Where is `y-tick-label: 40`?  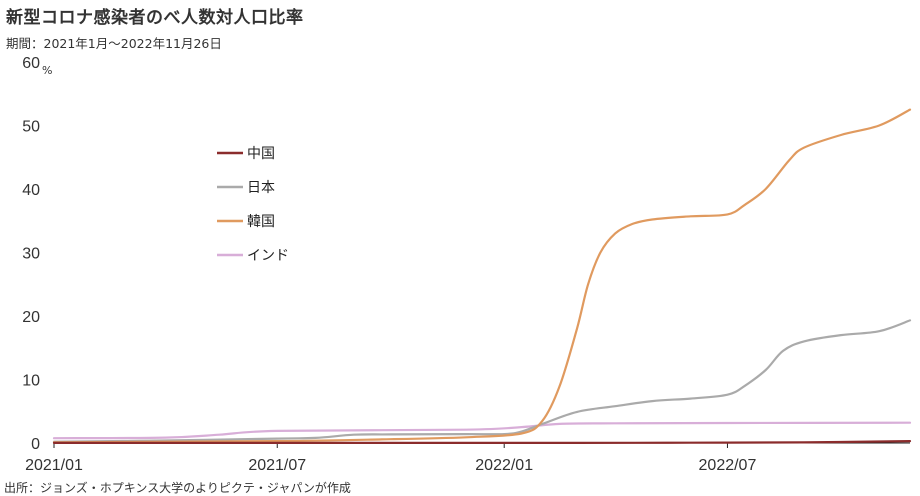
y-tick-label: 40 is located at coordinates (31, 190).